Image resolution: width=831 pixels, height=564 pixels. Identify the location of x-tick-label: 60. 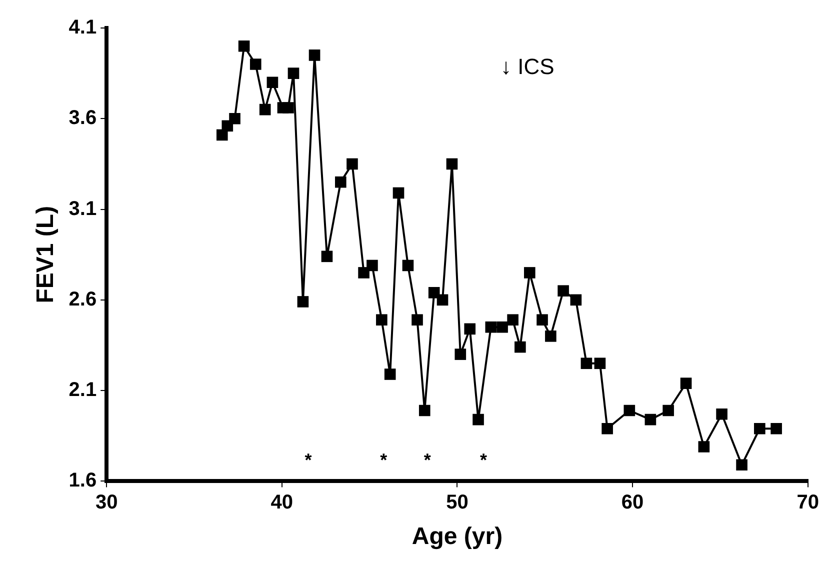
(632, 503).